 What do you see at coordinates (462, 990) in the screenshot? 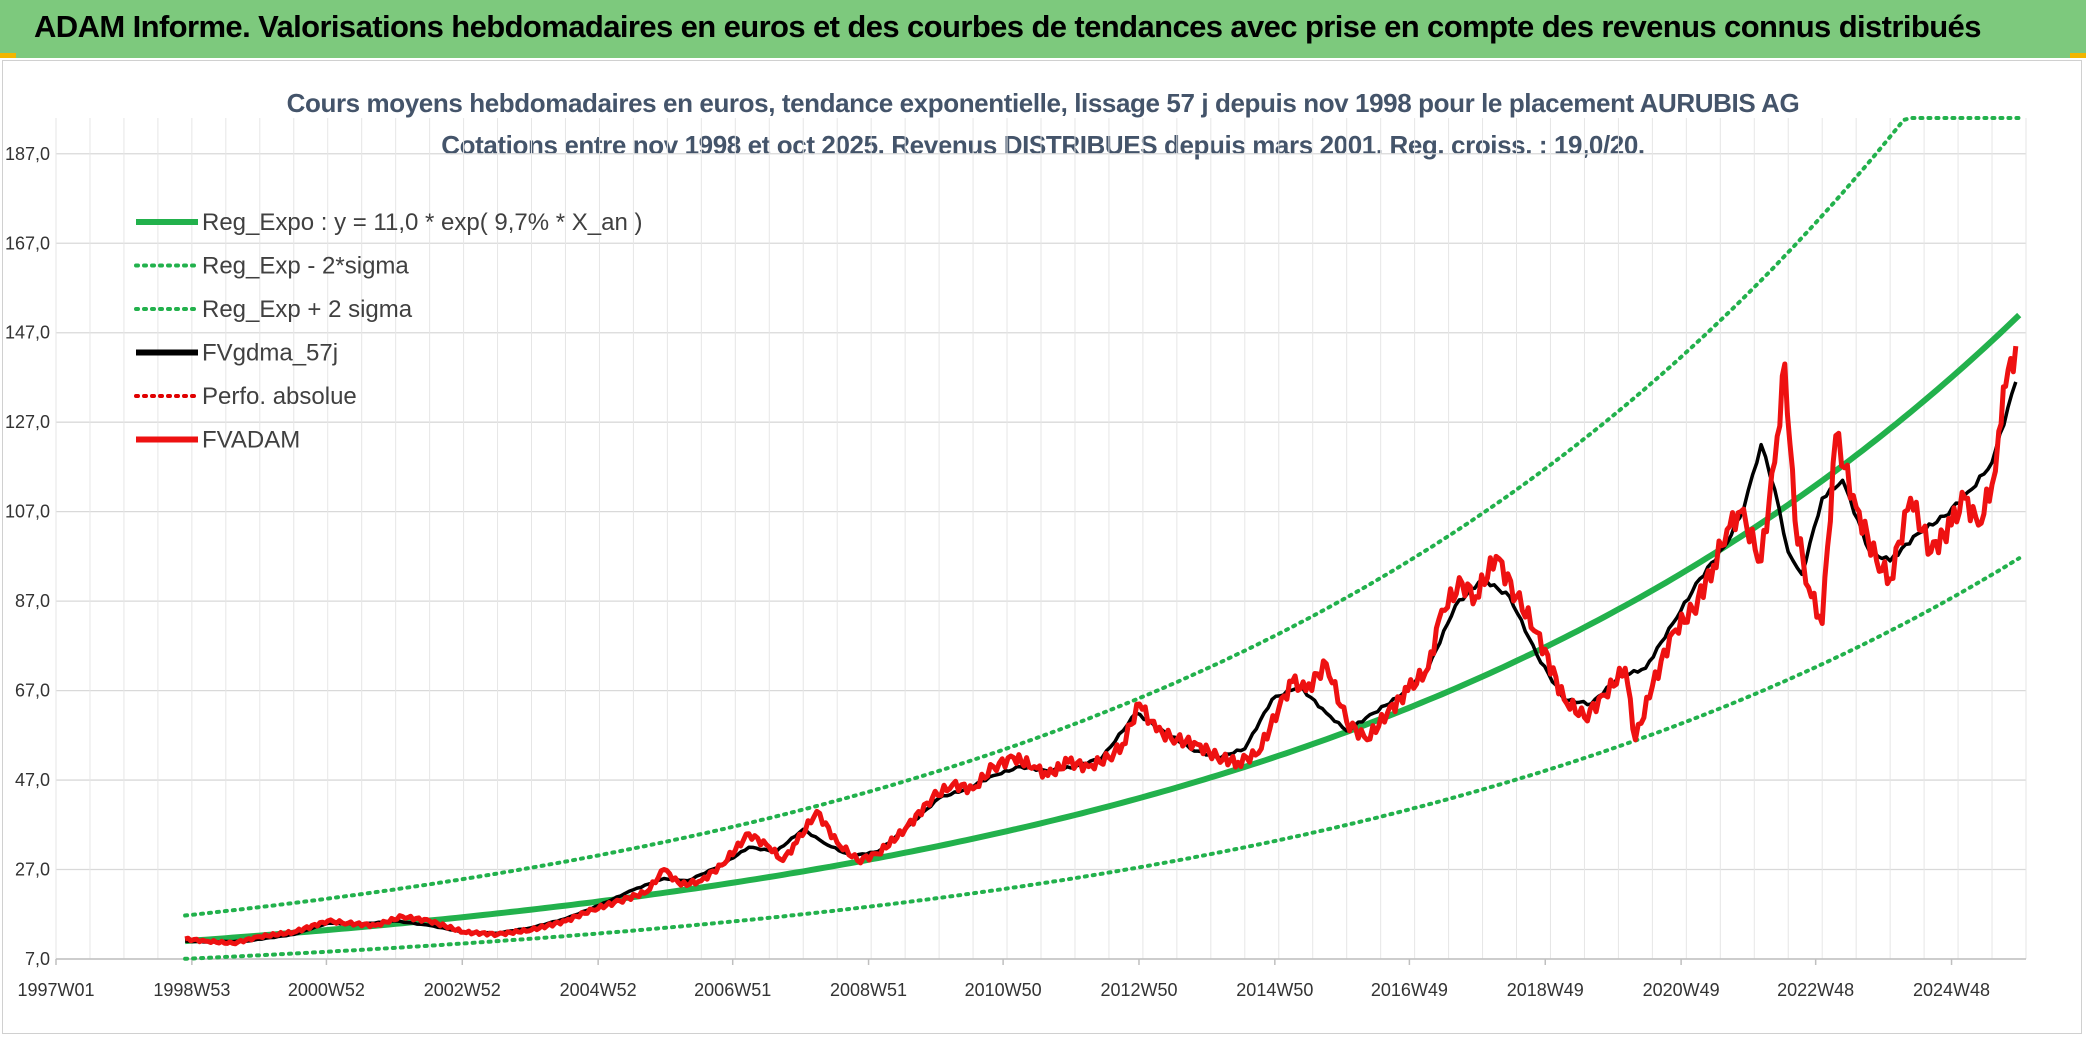
I see `x-tick-label: 2002W52` at bounding box center [462, 990].